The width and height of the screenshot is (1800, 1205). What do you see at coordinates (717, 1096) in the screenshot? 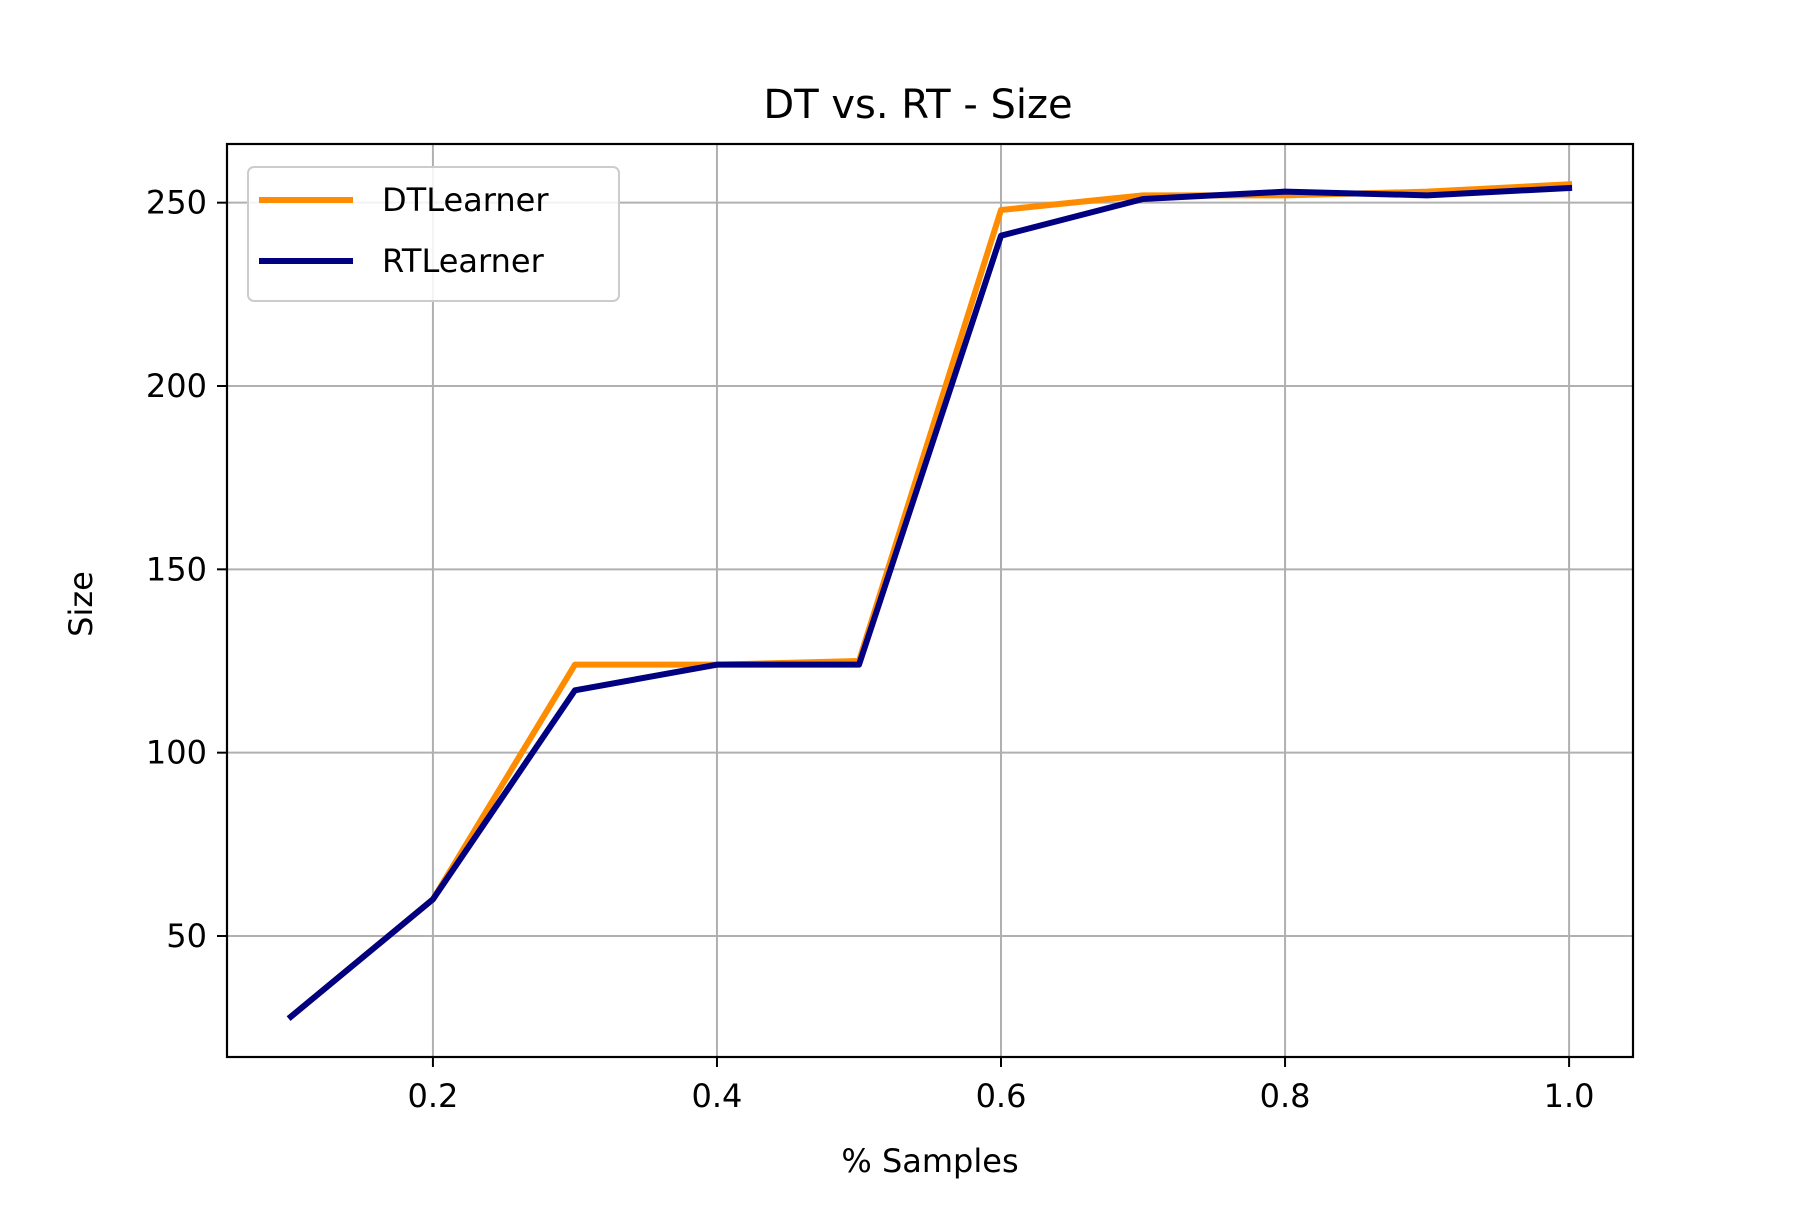
I see `x-tick-label: 0.4` at bounding box center [717, 1096].